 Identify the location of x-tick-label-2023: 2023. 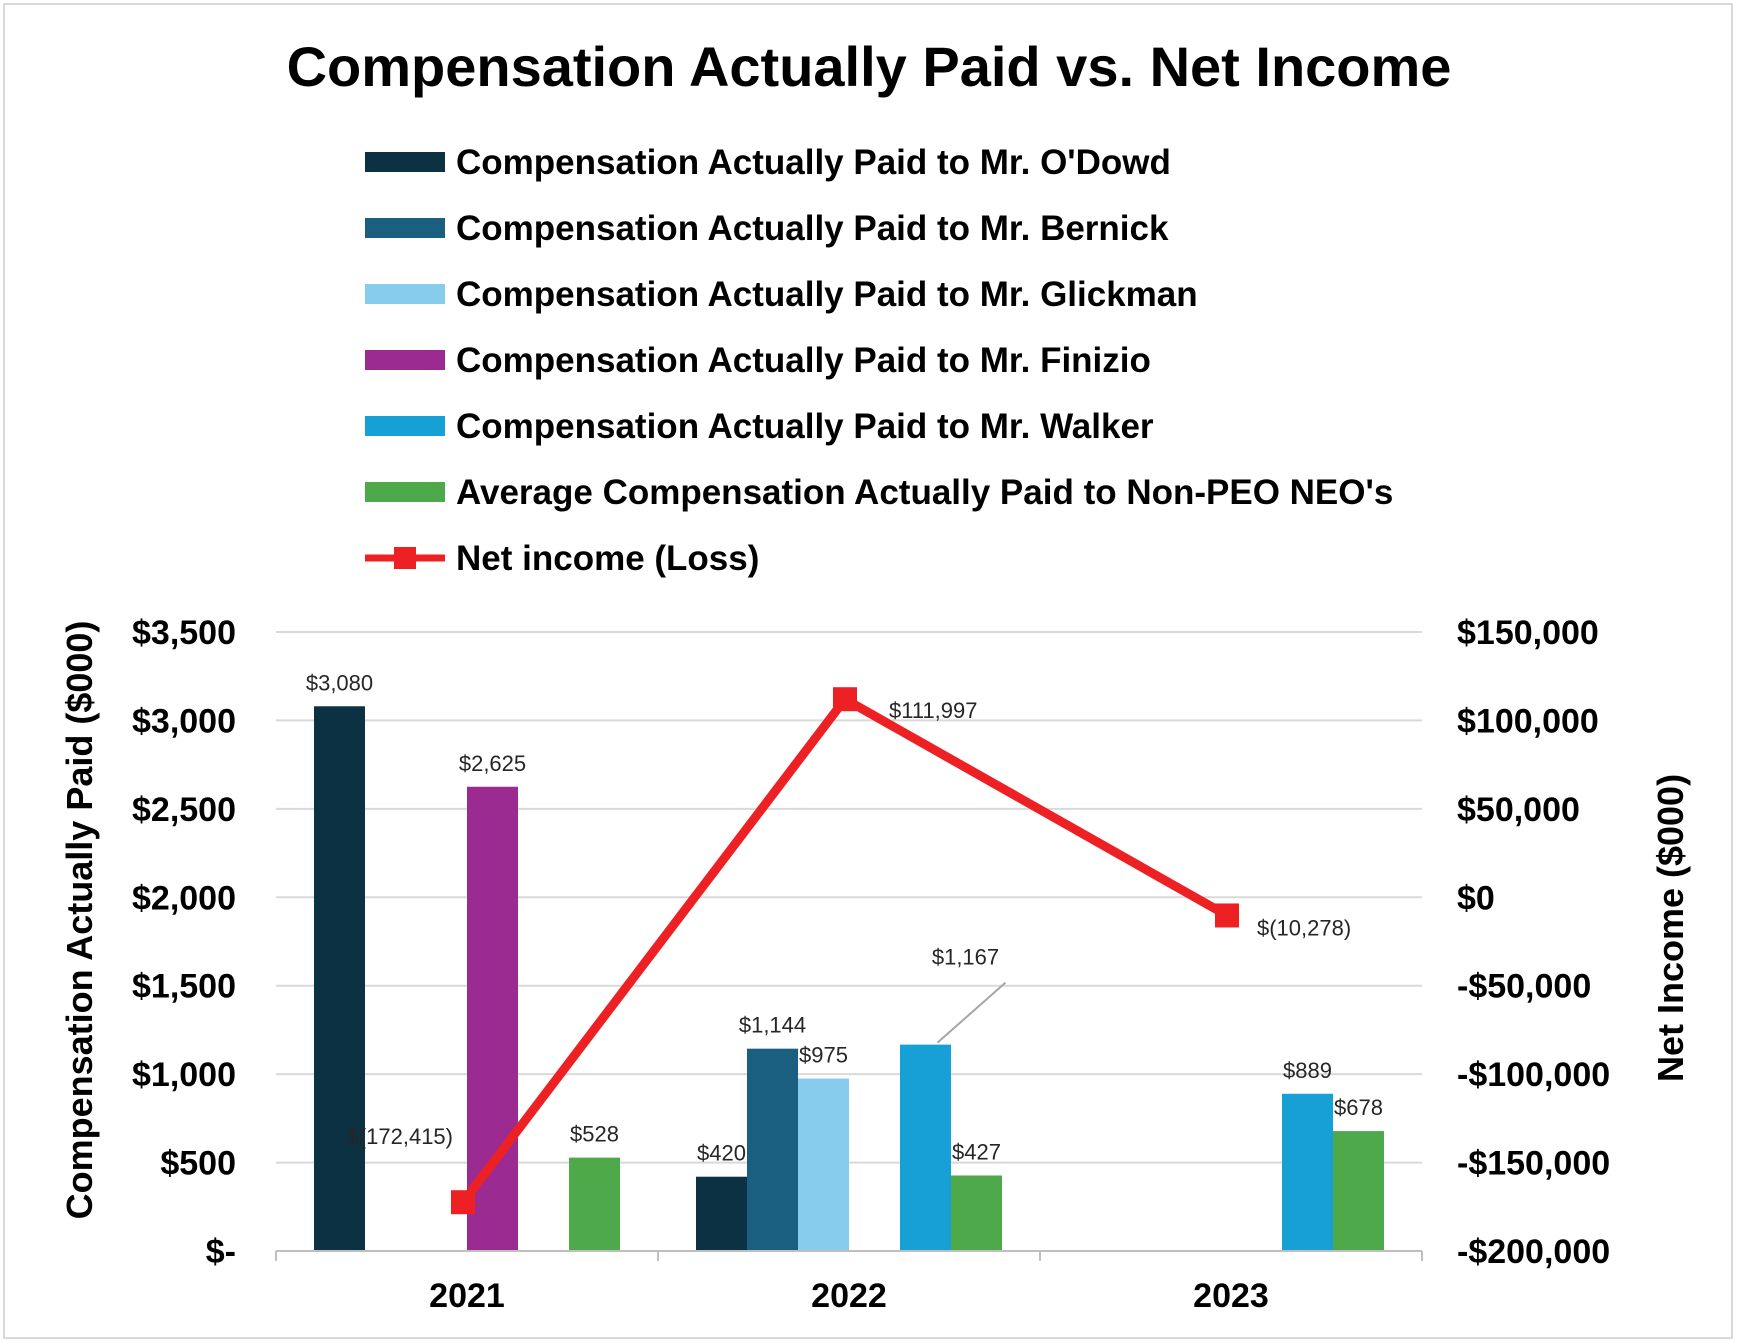
(1231, 1296).